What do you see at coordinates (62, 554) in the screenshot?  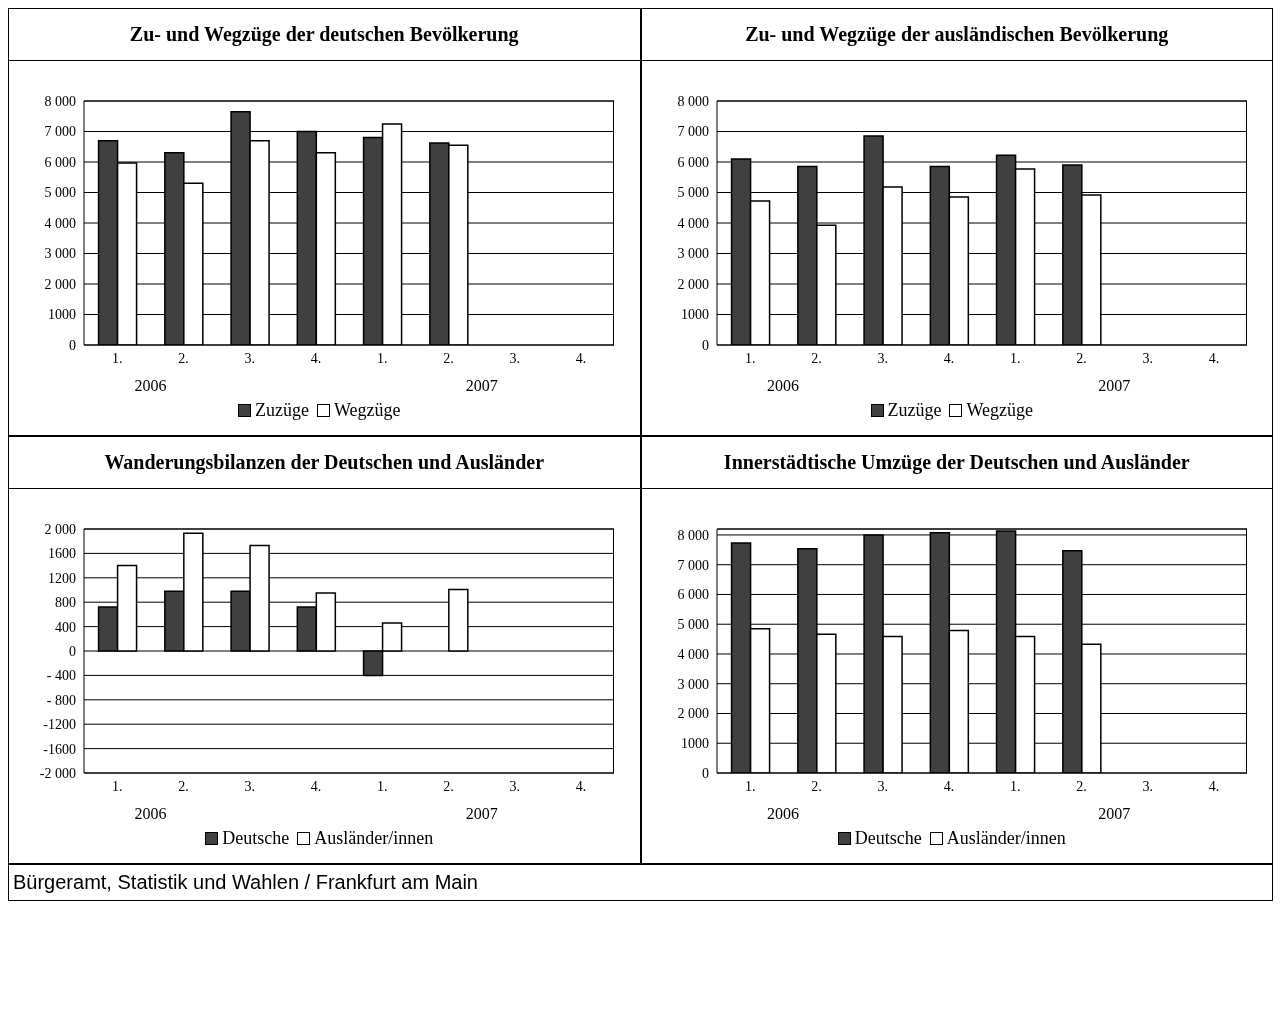 I see `y-tick-label: 1600` at bounding box center [62, 554].